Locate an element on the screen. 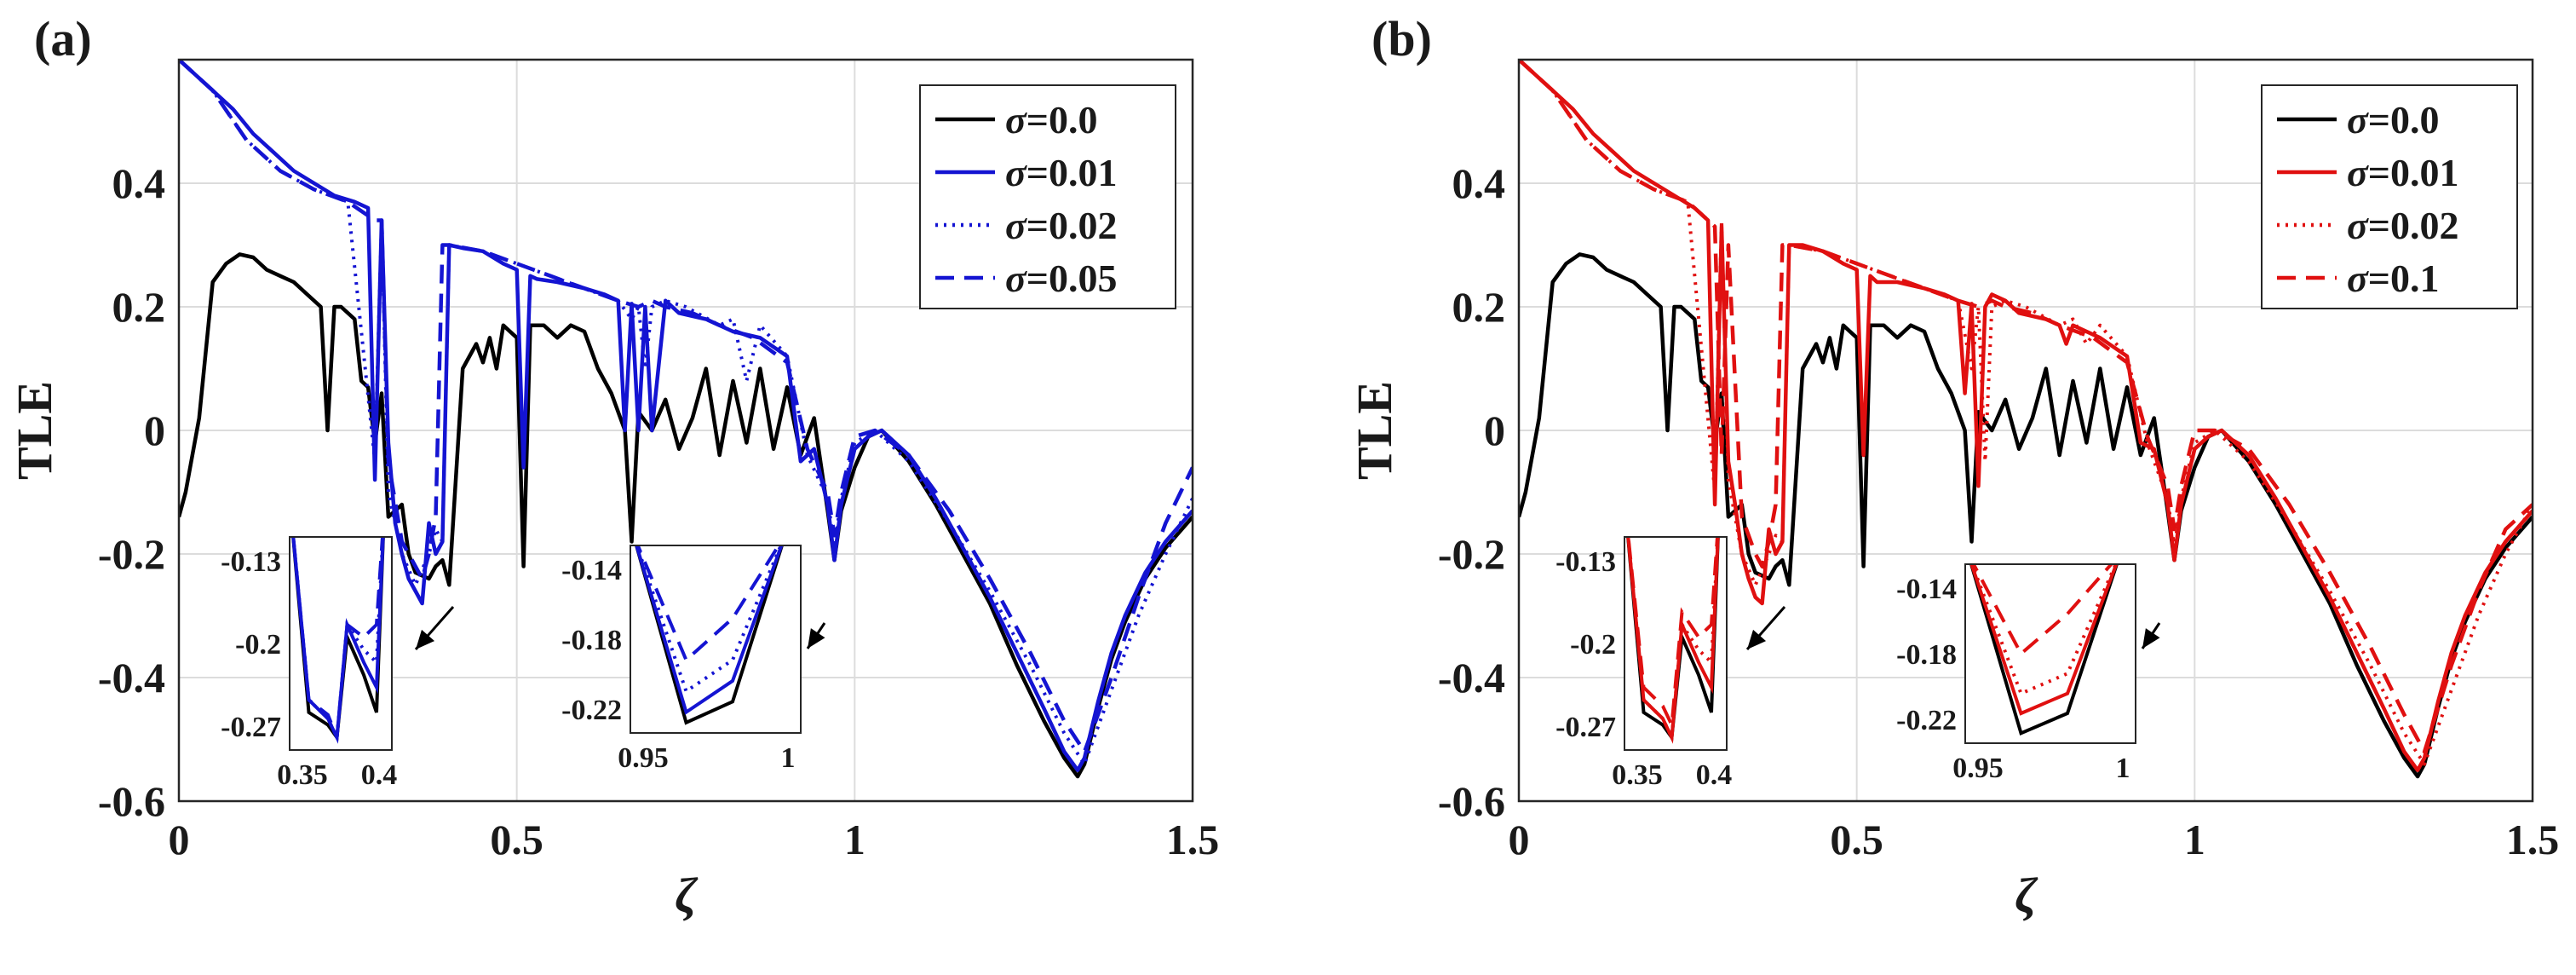  inset-x-tick-label: 0.4 is located at coordinates (1715, 775).